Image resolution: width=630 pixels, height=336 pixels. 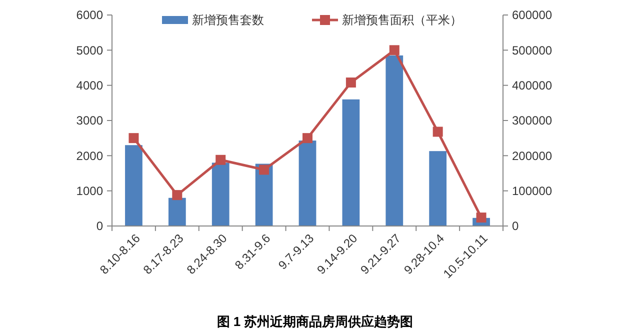 I want to click on legend-label: 新增预售套数, so click(x=228, y=20).